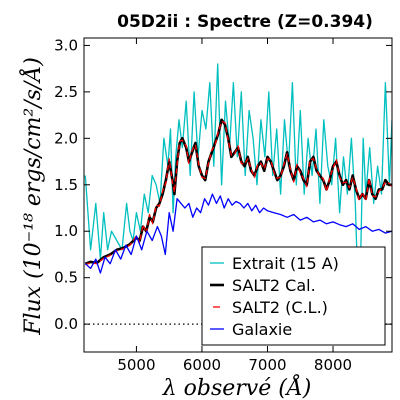 The width and height of the screenshot is (400, 400). Describe the element at coordinates (333, 365) in the screenshot. I see `x-tick-label: 8000` at that location.